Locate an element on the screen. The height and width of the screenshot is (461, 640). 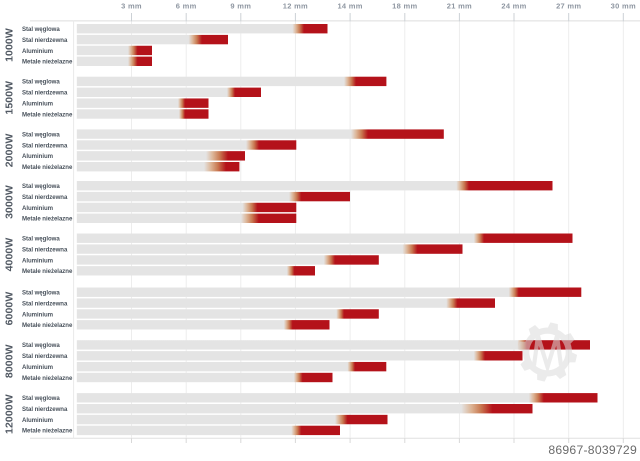
svg-text: 1000W is located at coordinates (9, 45).